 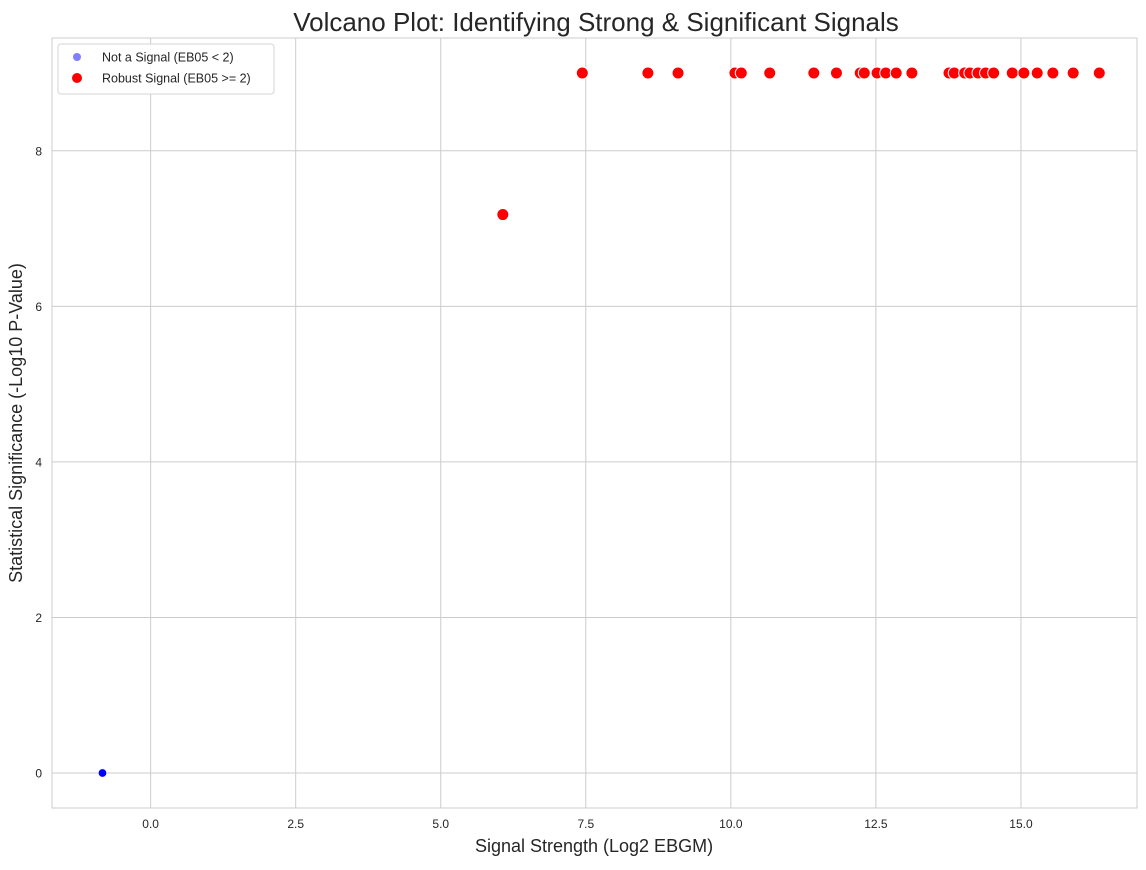 I want to click on legend-label-robust-signal: Robust Signal (EB05 >= 2), so click(x=176, y=79).